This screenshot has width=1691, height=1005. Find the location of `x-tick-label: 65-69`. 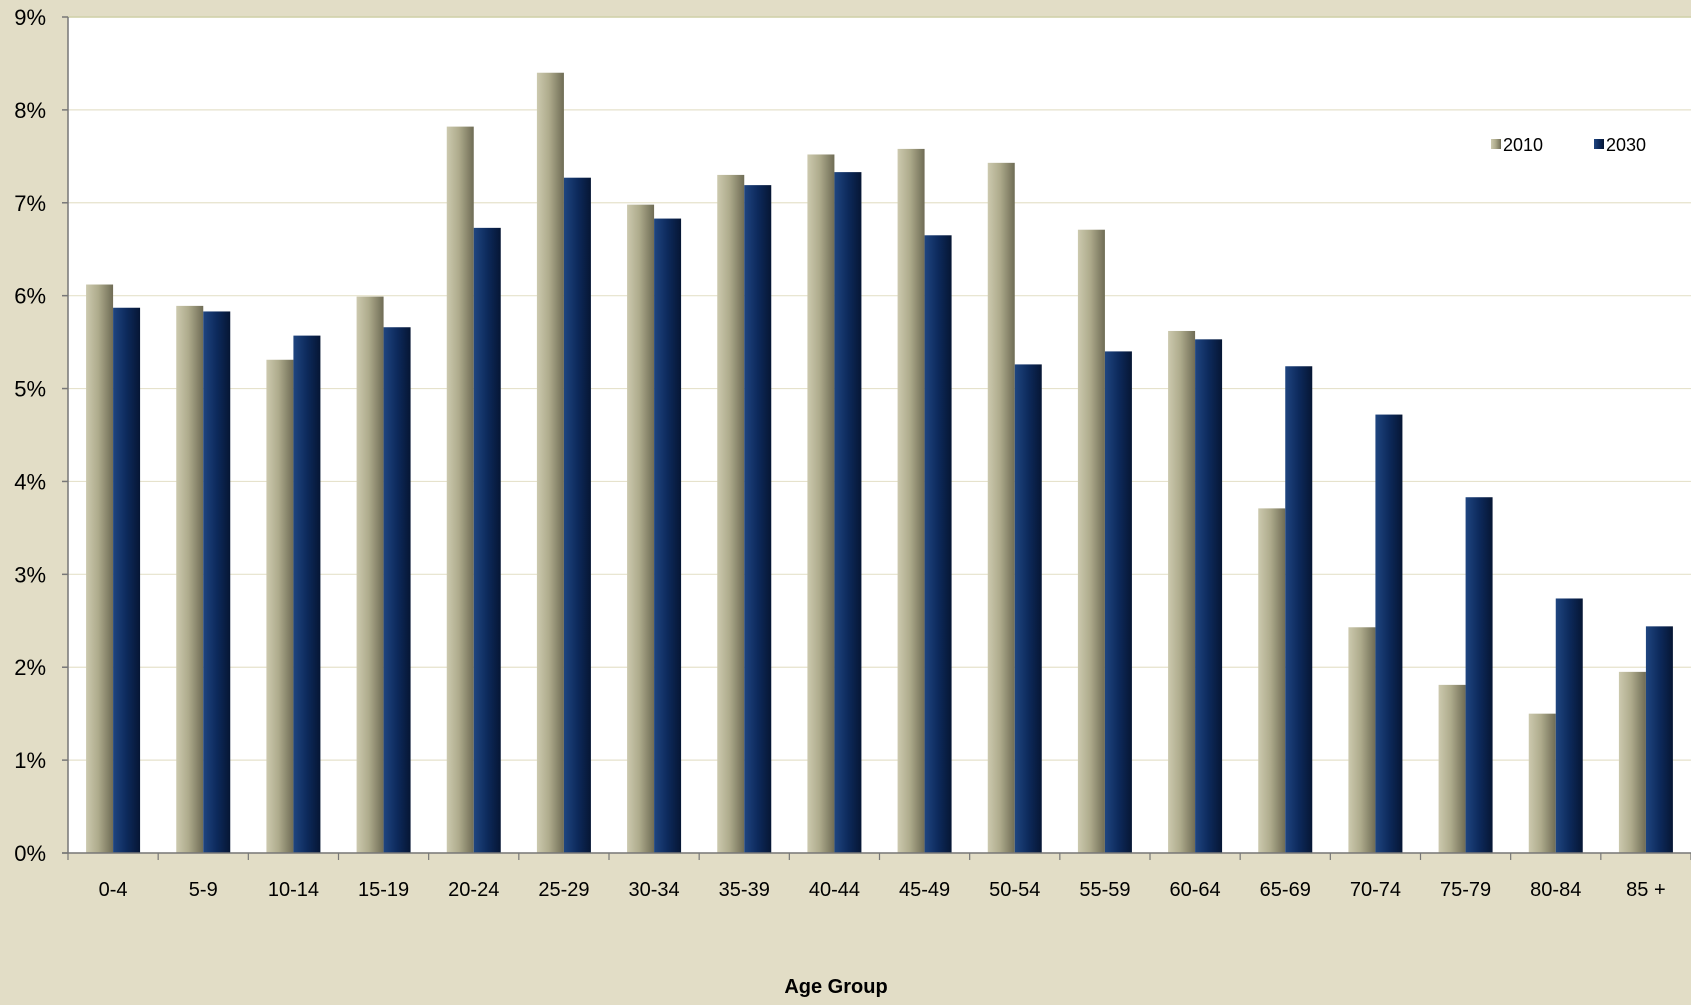

x-tick-label: 65-69 is located at coordinates (1285, 890).